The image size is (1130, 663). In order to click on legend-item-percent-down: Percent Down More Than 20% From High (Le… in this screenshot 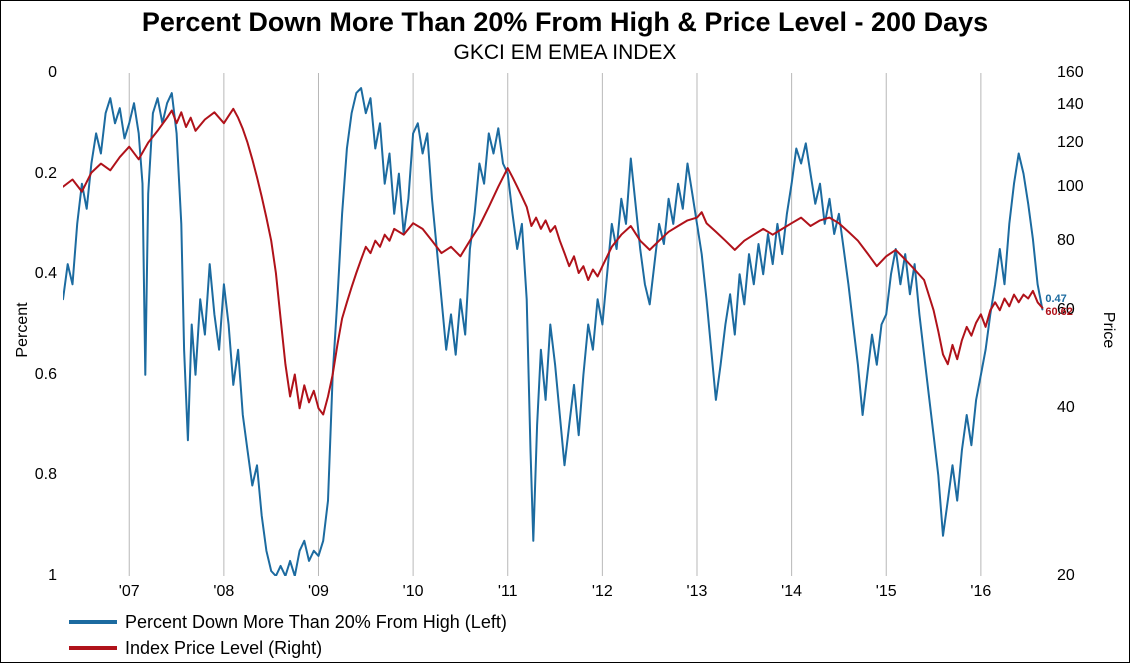, I will do `click(288, 622)`.